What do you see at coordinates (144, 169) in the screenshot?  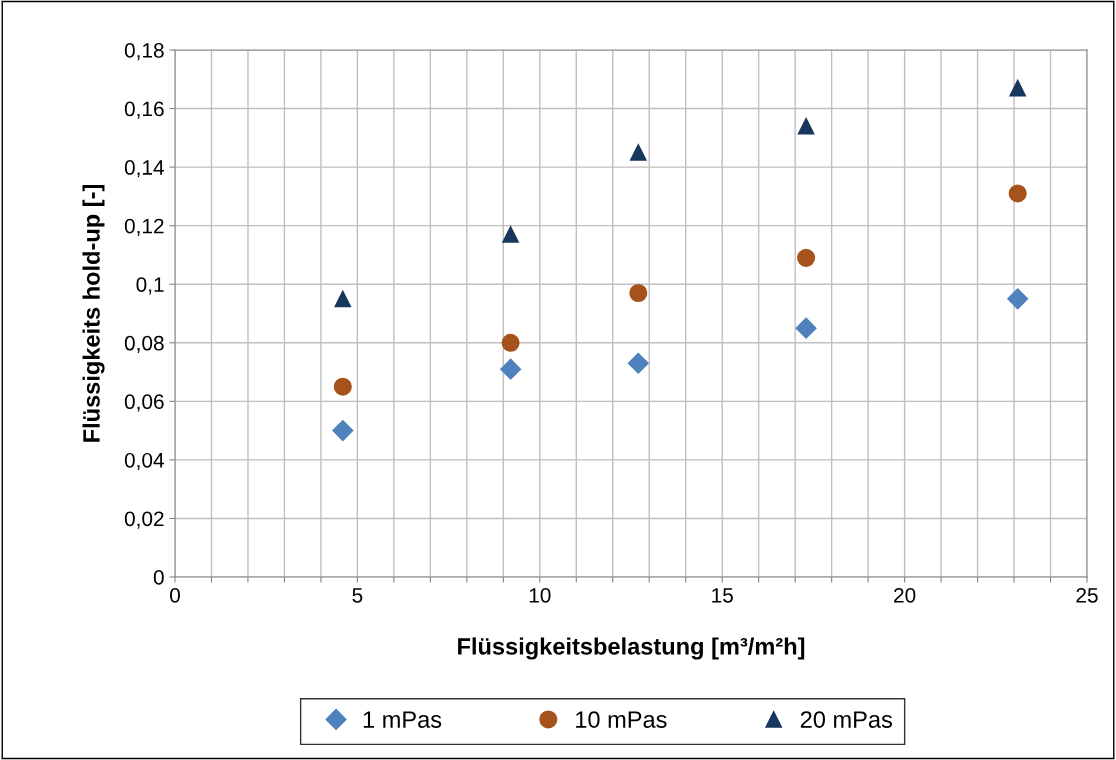 I see `y-tick-label: 0,14` at bounding box center [144, 169].